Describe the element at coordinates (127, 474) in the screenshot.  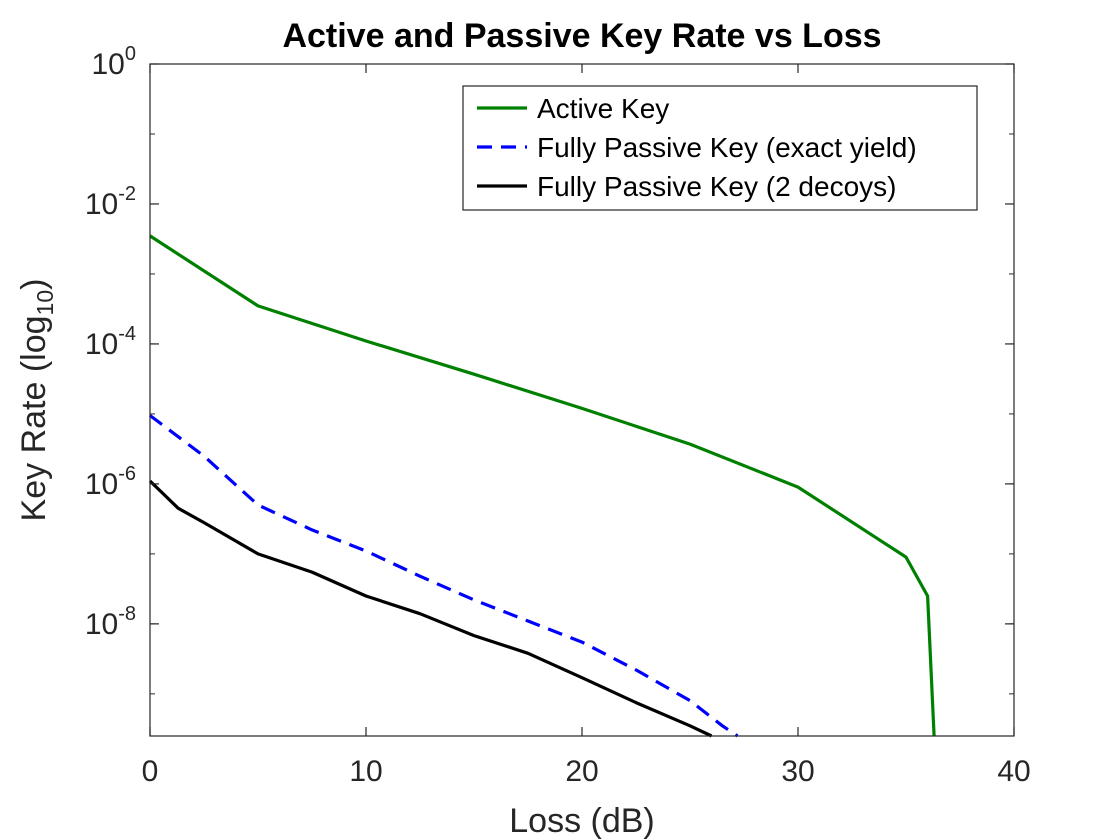
I see `y-tick-label-exponent-1: -6` at that location.